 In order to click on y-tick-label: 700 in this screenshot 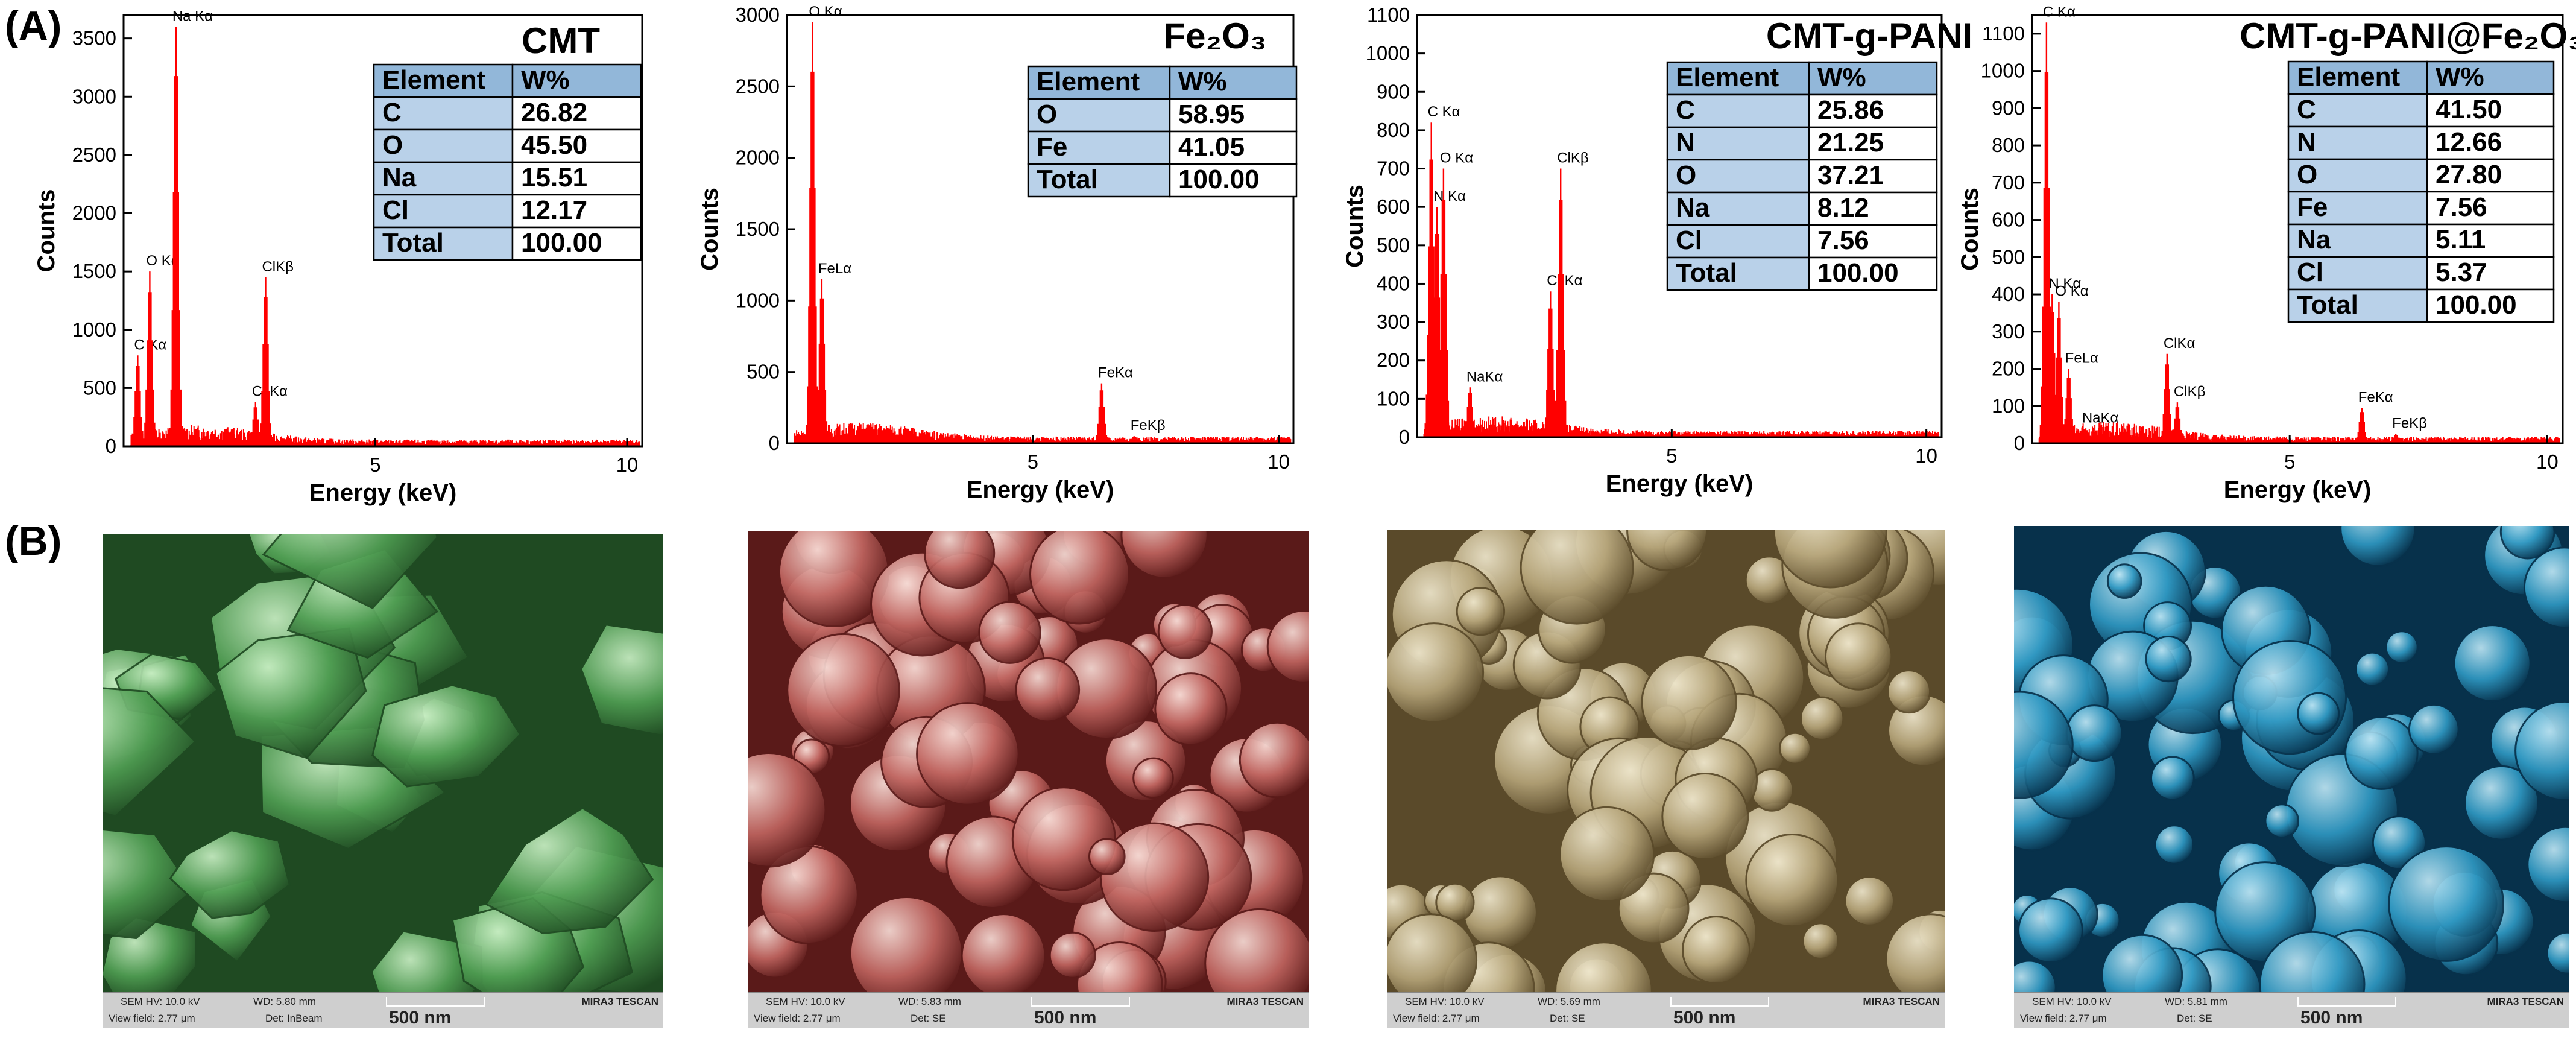, I will do `click(1393, 168)`.